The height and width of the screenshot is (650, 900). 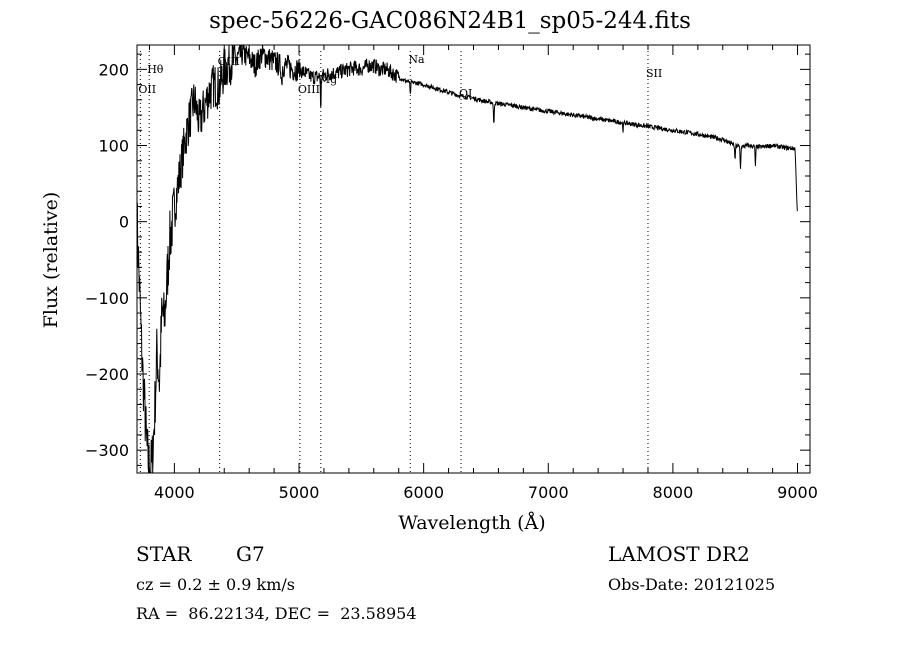 What do you see at coordinates (124, 222) in the screenshot?
I see `y-tick-label: 0` at bounding box center [124, 222].